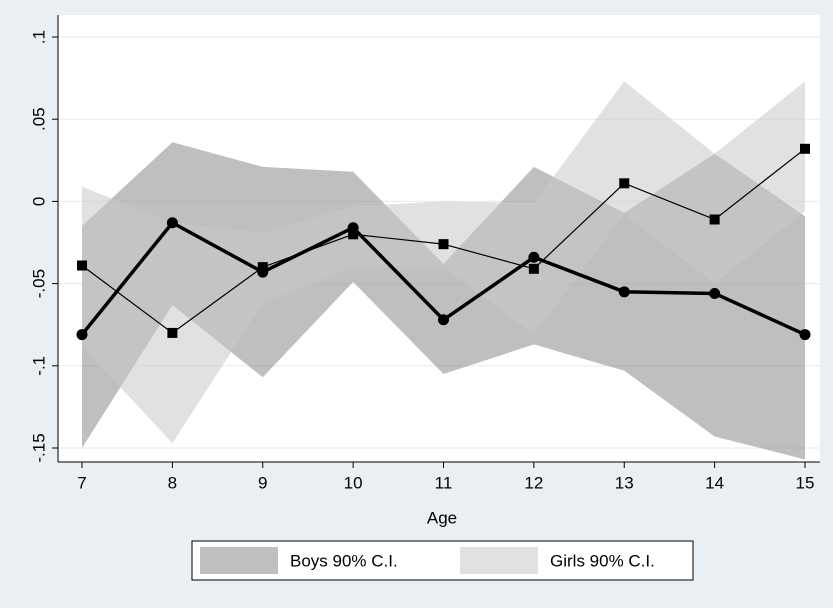 The height and width of the screenshot is (608, 833). What do you see at coordinates (353, 482) in the screenshot?
I see `x-tick-label: 10` at bounding box center [353, 482].